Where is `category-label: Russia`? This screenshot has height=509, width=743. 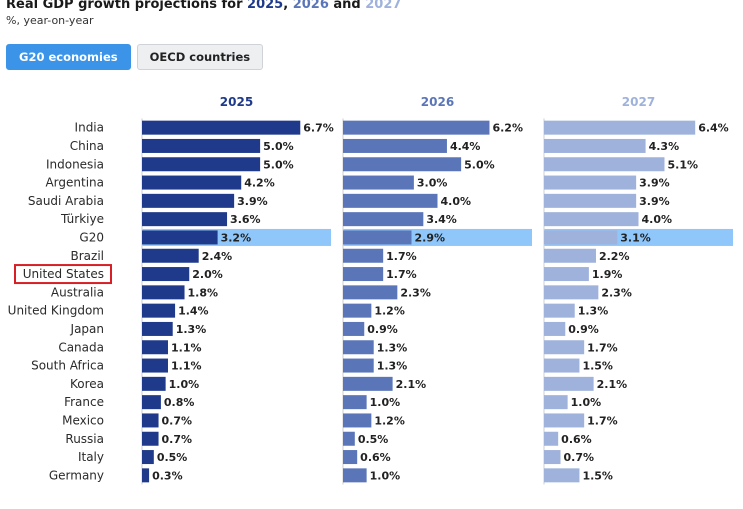 category-label: Russia is located at coordinates (84, 439).